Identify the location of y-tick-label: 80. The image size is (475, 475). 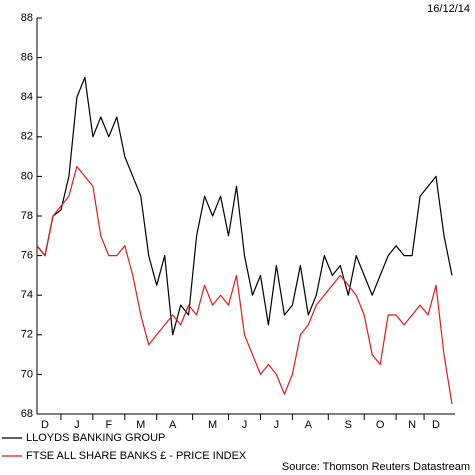
(27, 176).